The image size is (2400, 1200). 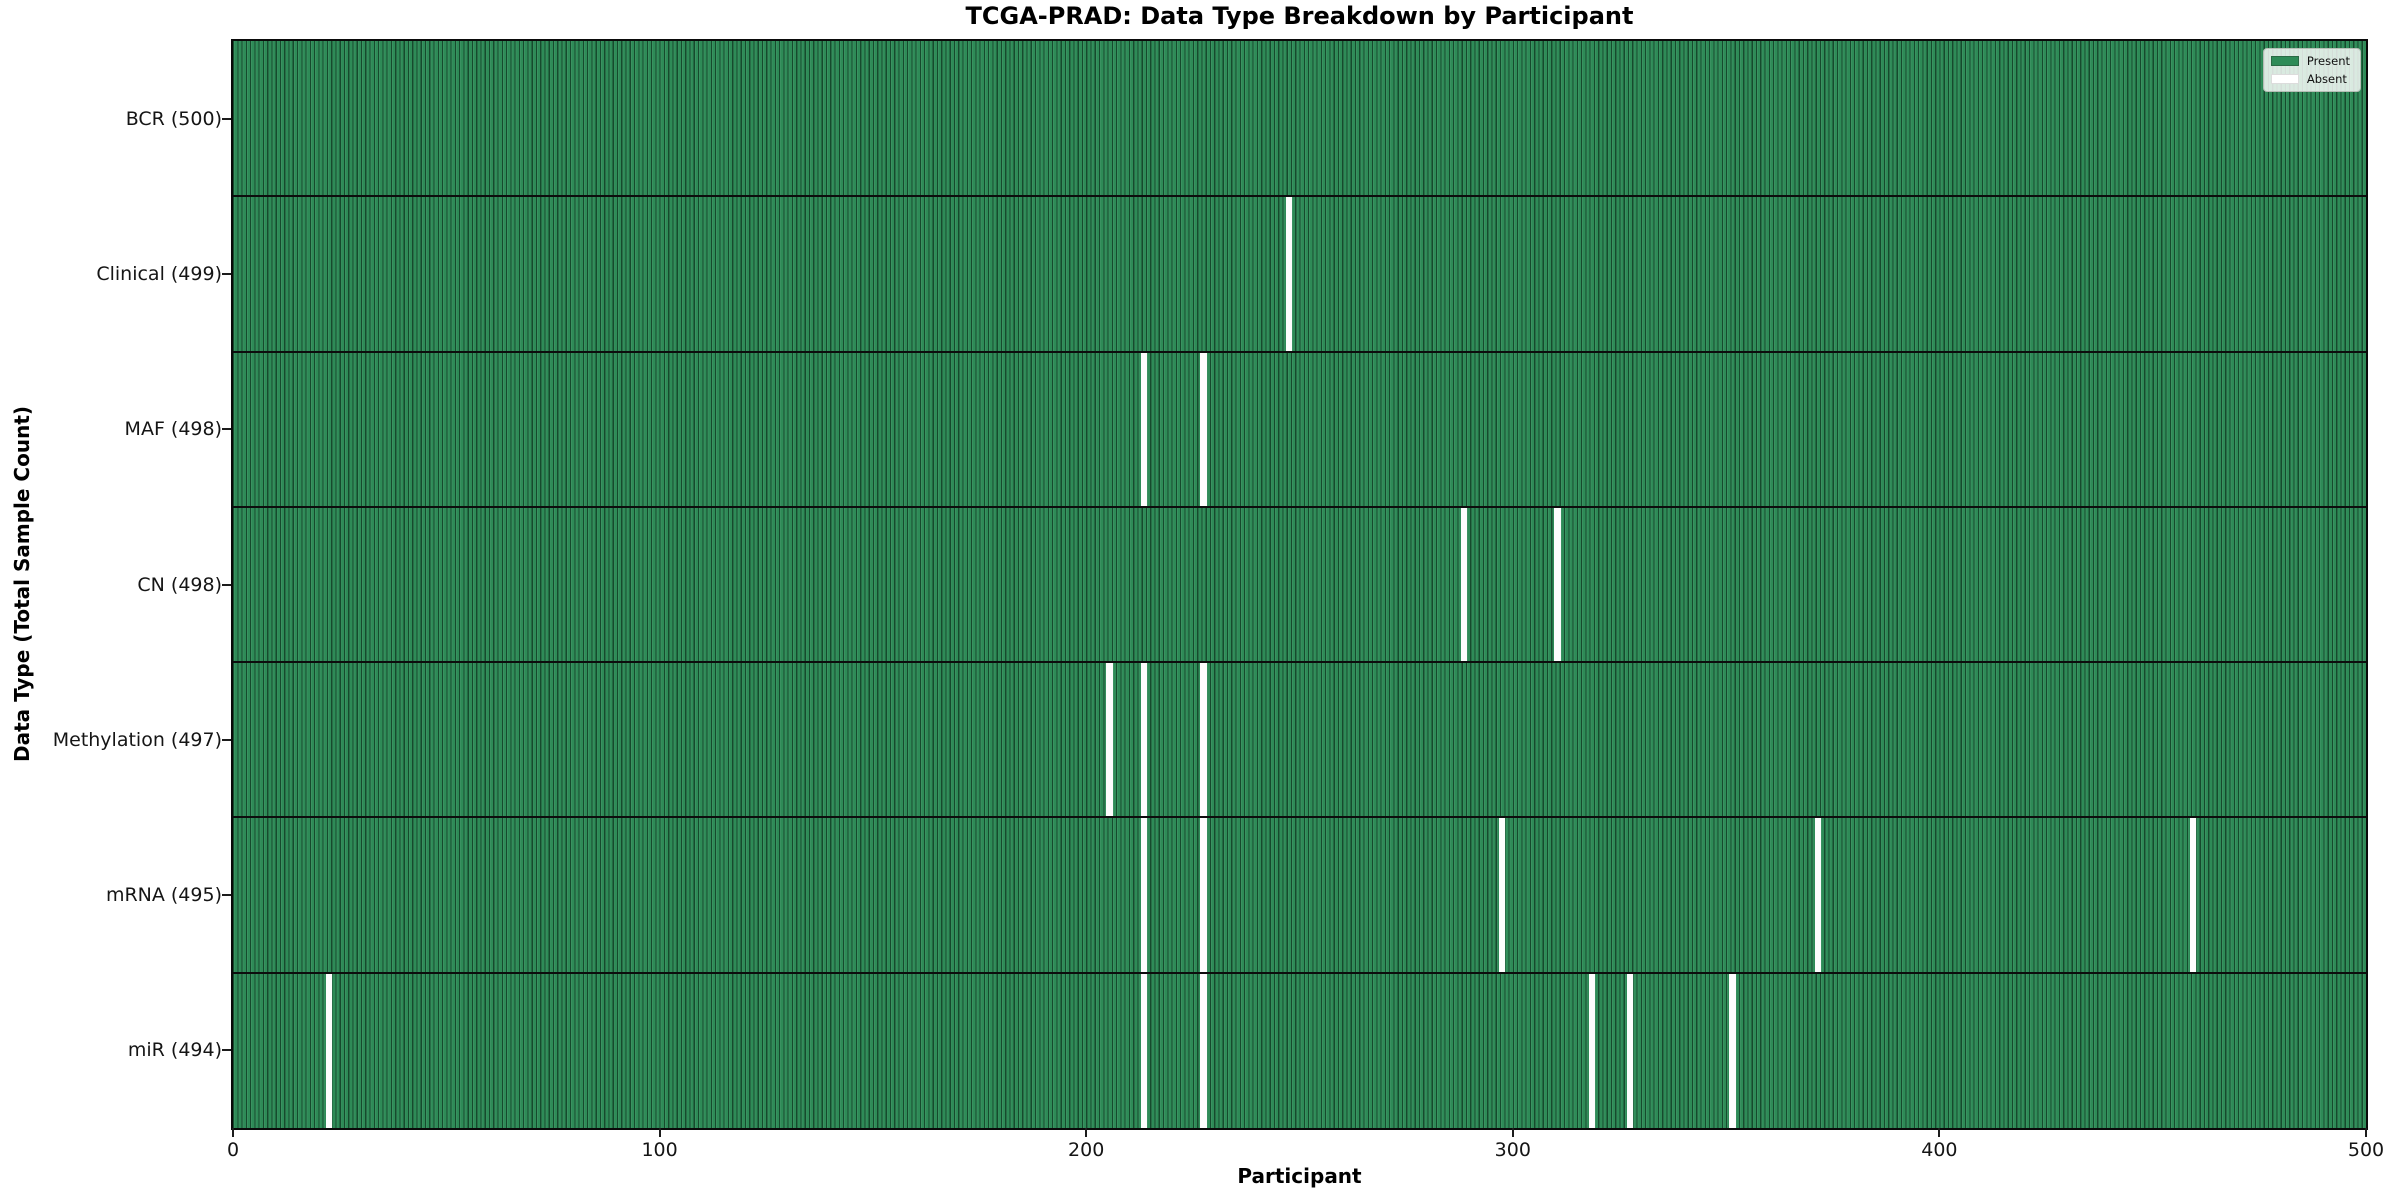 I want to click on y-tick-label: CN (498), so click(x=179, y=584).